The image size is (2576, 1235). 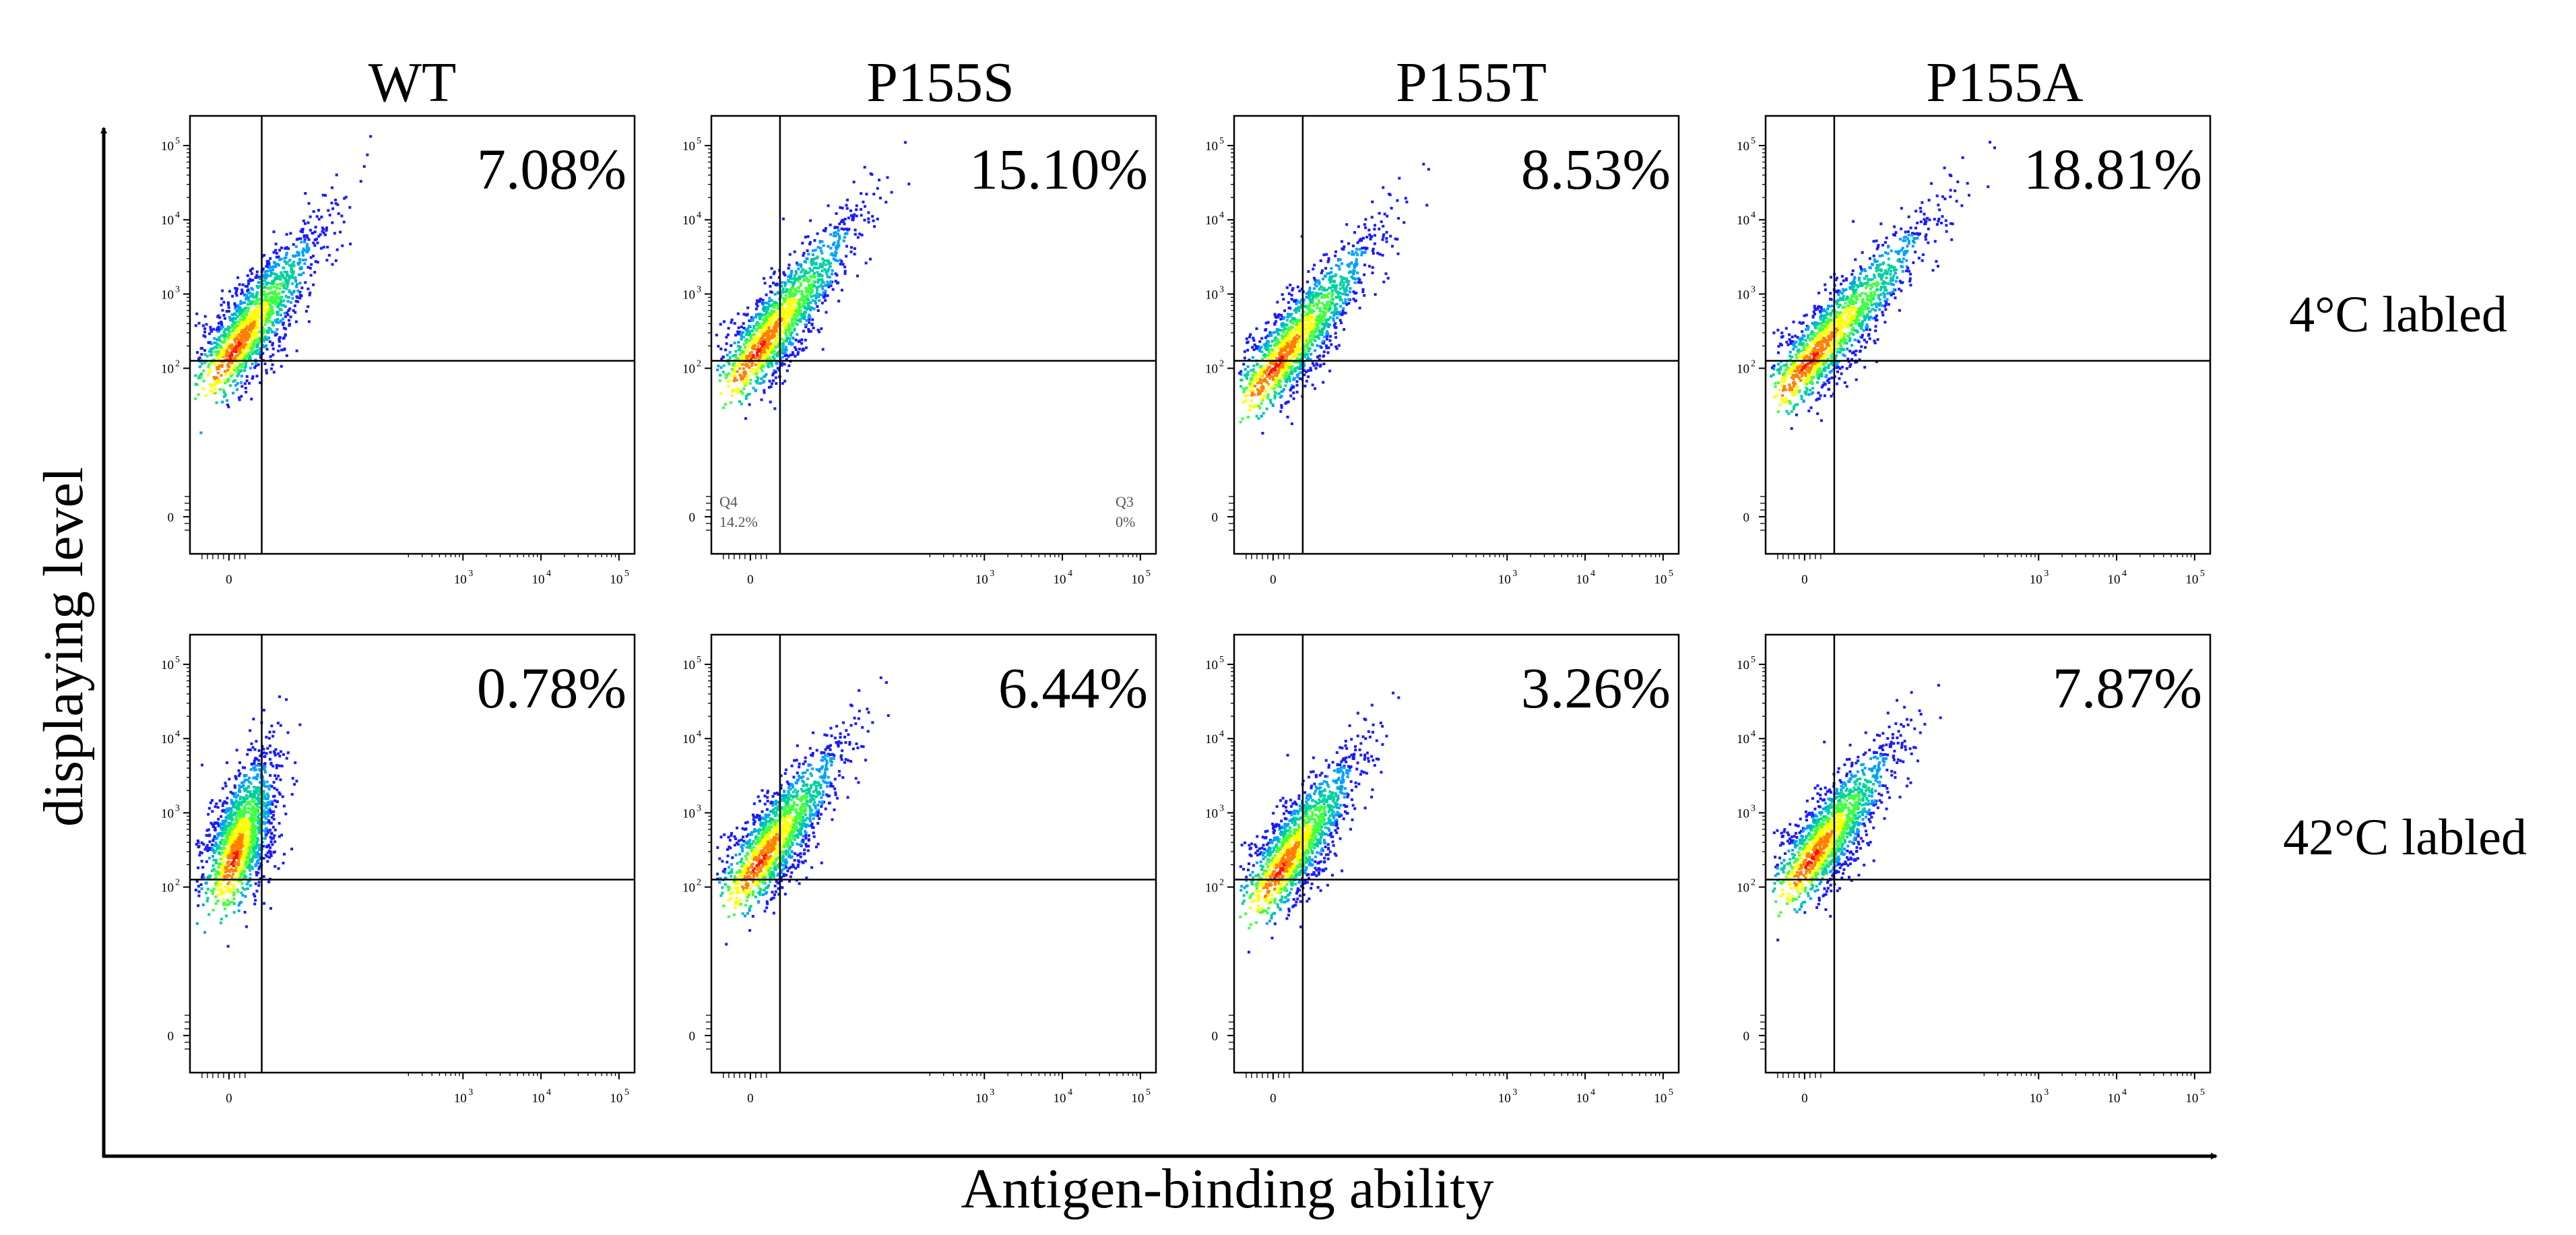 What do you see at coordinates (412, 335) in the screenshot?
I see `plot-frame` at bounding box center [412, 335].